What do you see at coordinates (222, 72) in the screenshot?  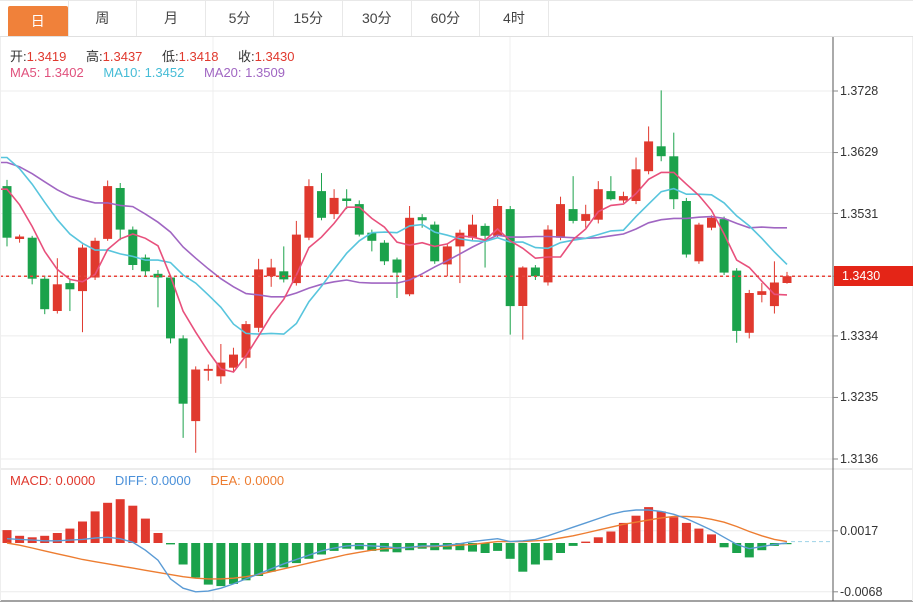 I see `ma20-label: MA20:` at bounding box center [222, 72].